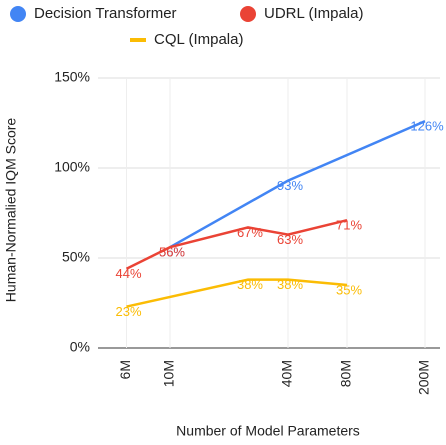 The height and width of the screenshot is (445, 446). I want to click on data-label: 67%, so click(250, 232).